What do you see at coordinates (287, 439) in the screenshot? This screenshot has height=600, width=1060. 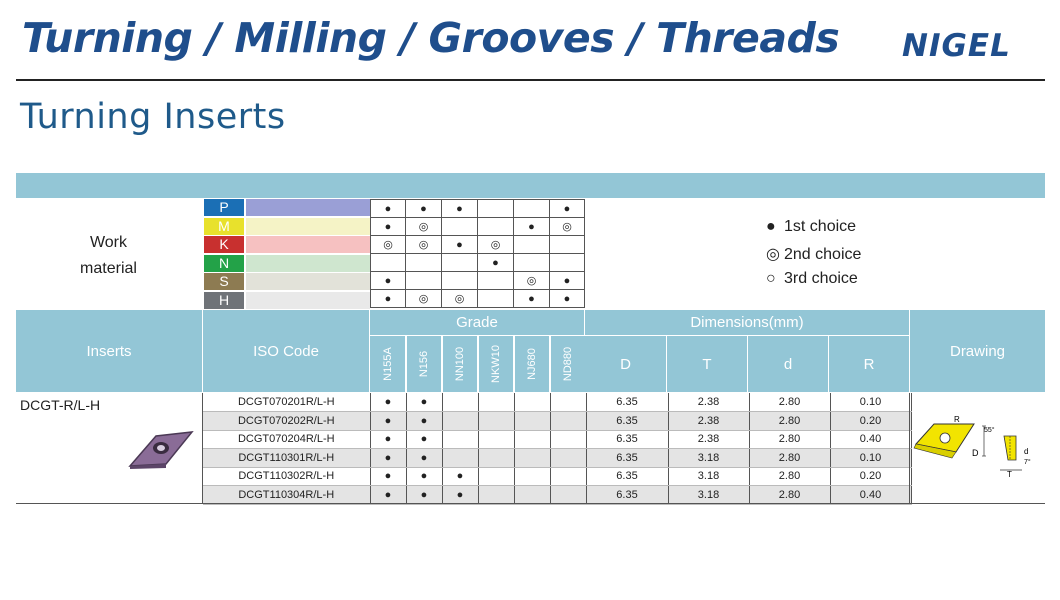 I see `iso-code-cell: DCGT070204R/L-H` at bounding box center [287, 439].